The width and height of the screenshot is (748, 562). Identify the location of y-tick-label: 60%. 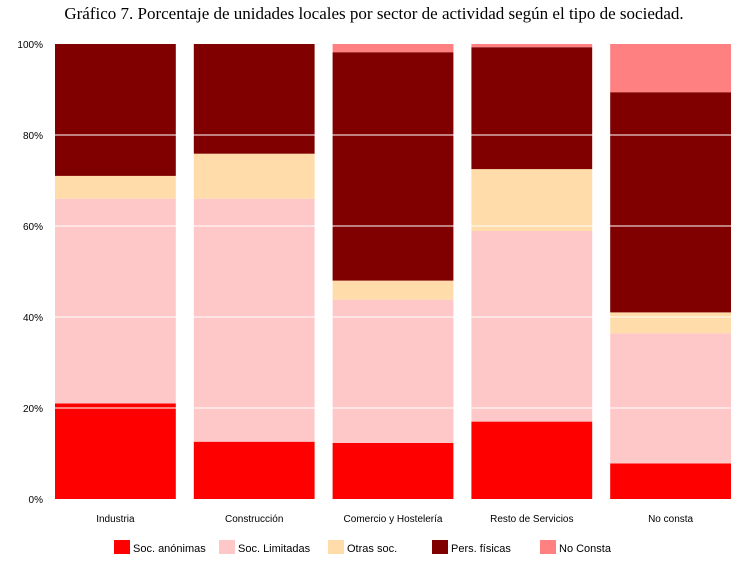
(33, 227).